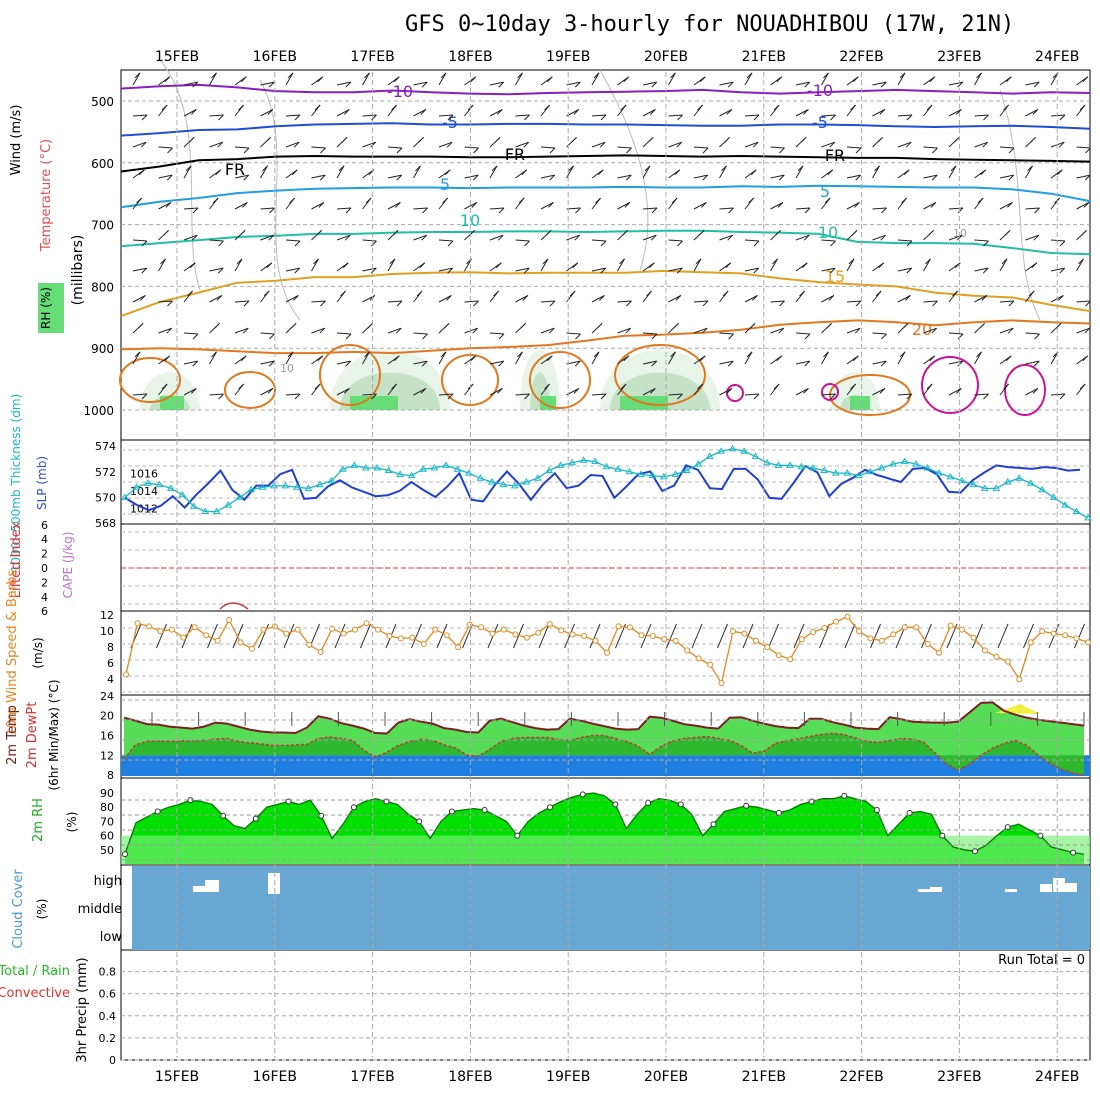 The width and height of the screenshot is (1100, 1100). What do you see at coordinates (450, 122) in the screenshot?
I see `isotherm-label: -5` at bounding box center [450, 122].